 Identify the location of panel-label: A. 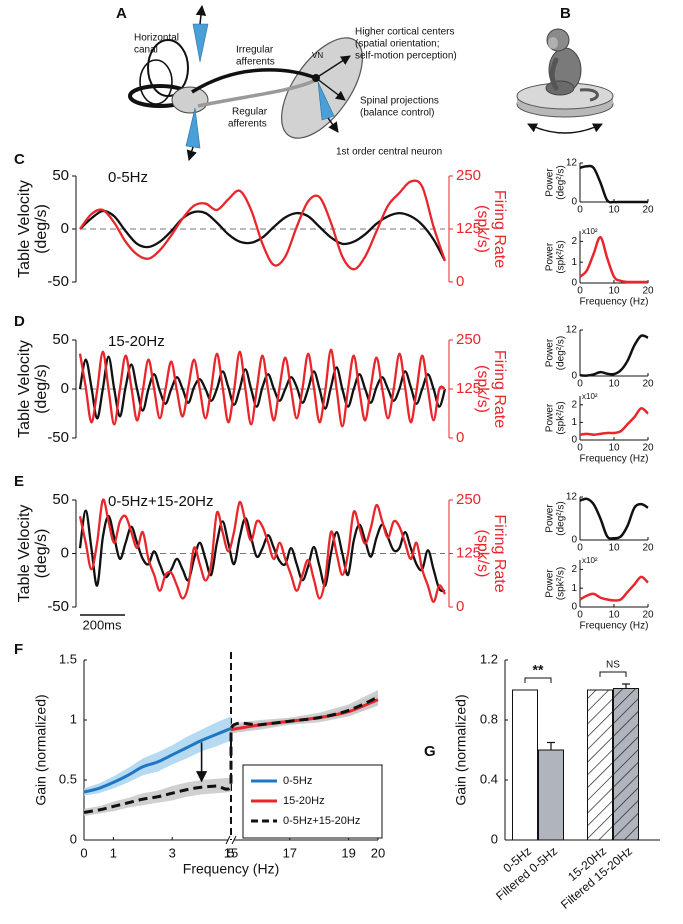
(121, 13).